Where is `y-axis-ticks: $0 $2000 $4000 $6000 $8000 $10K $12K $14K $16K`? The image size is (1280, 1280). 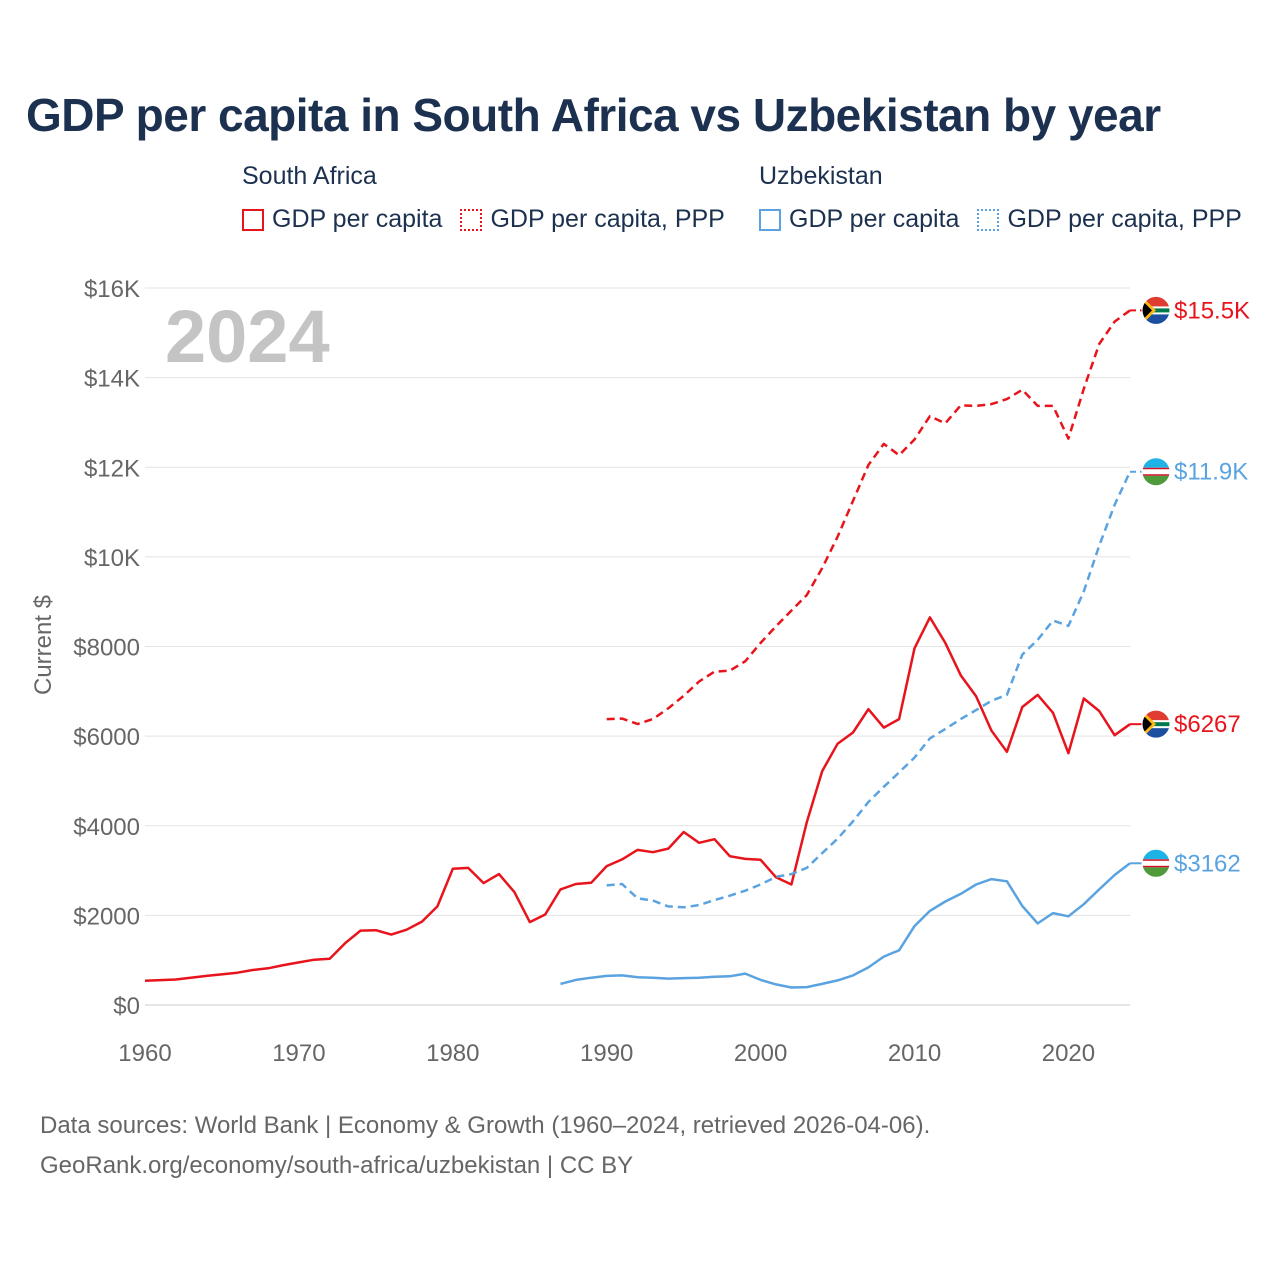 y-axis-ticks: $0 $2000 $4000 $6000 $8000 $10K $12K $14K $16K is located at coordinates (106, 648).